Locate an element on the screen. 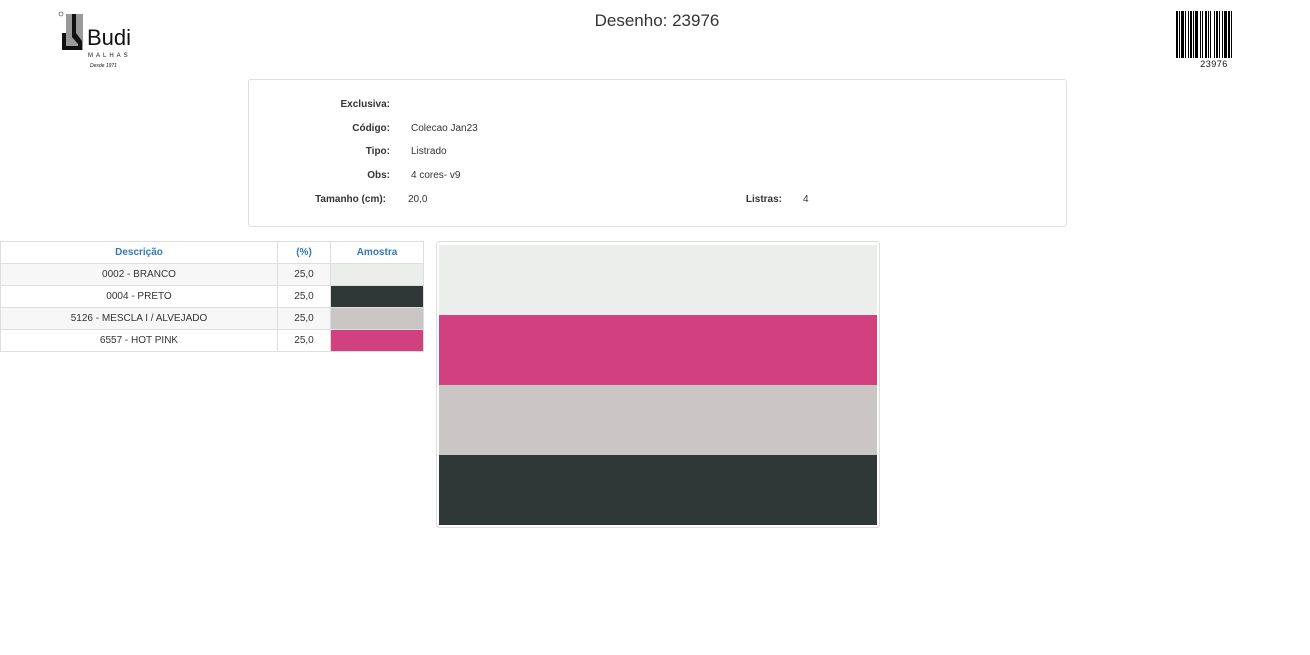 Image resolution: width=1310 pixels, height=655 pixels. tipo-value: Listrado is located at coordinates (429, 151).